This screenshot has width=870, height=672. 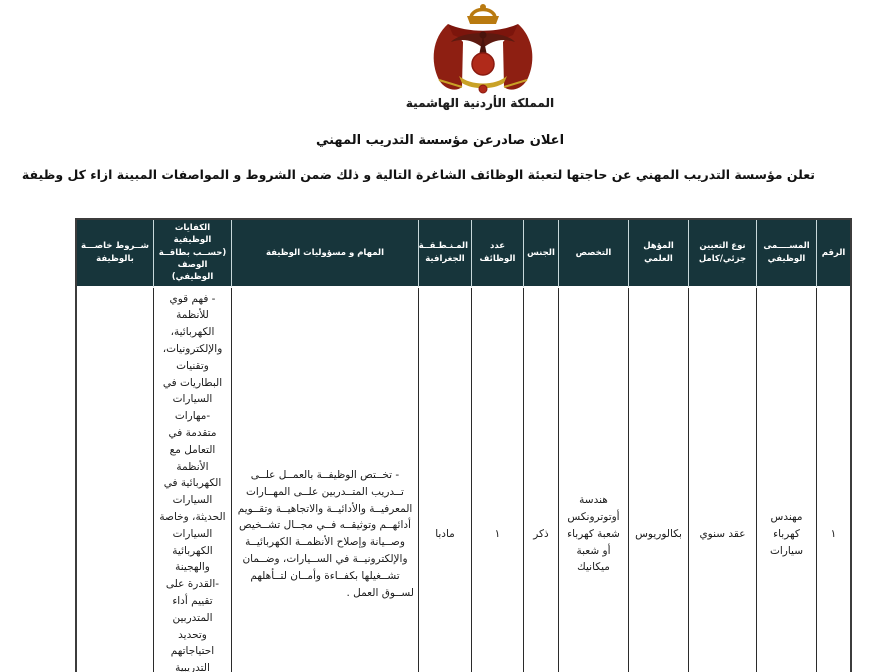 I want to click on coat-of-arms-svg, so click(x=483, y=49).